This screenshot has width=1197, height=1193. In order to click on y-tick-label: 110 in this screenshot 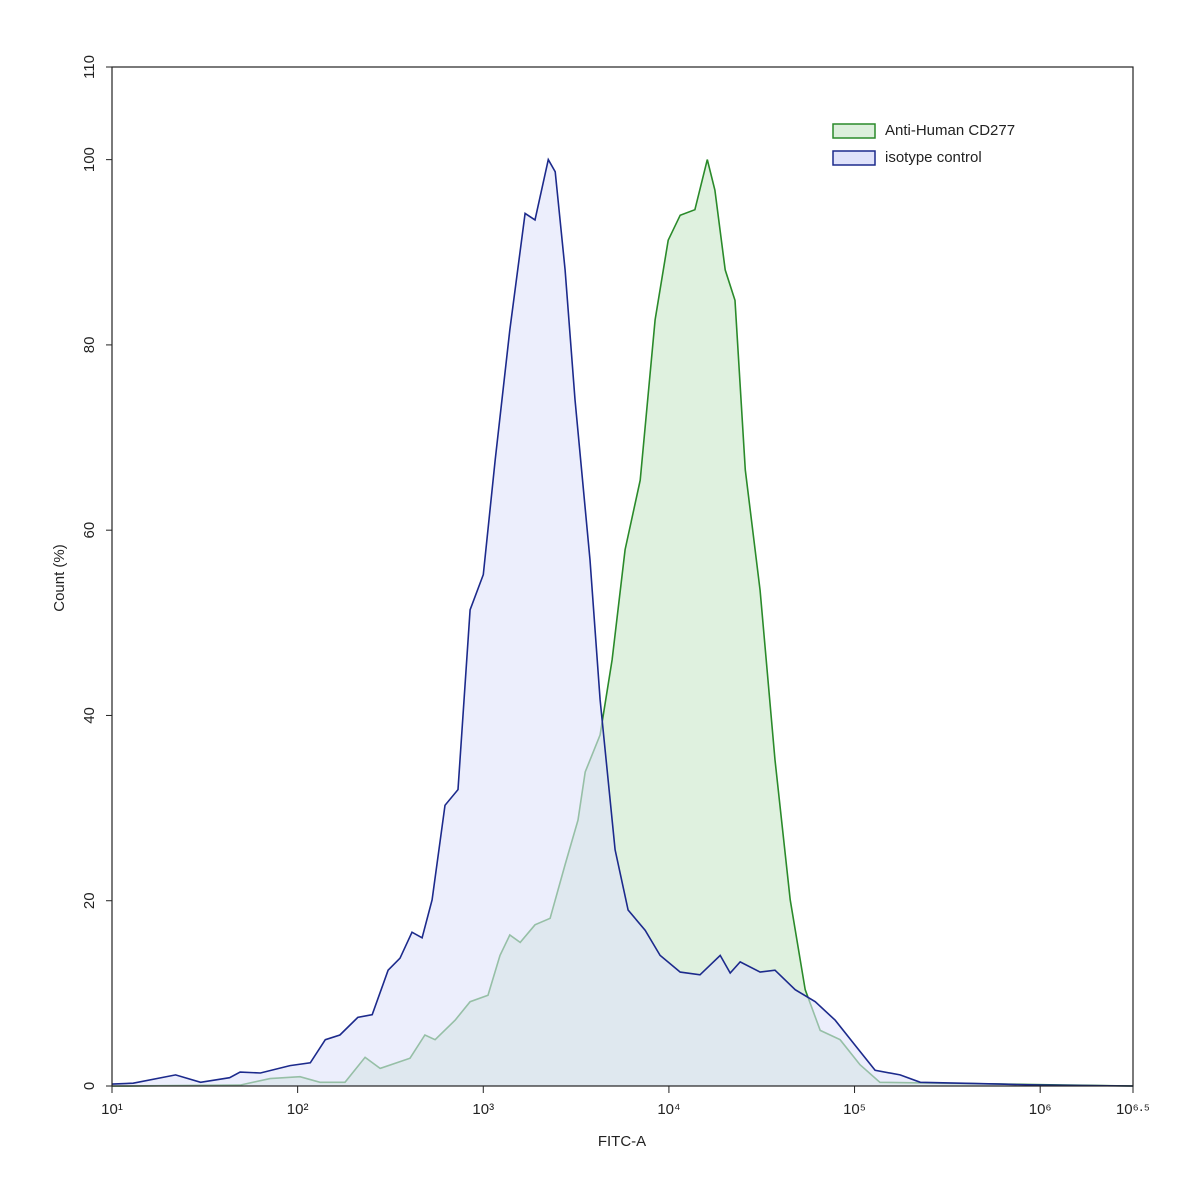, I will do `click(89, 67)`.